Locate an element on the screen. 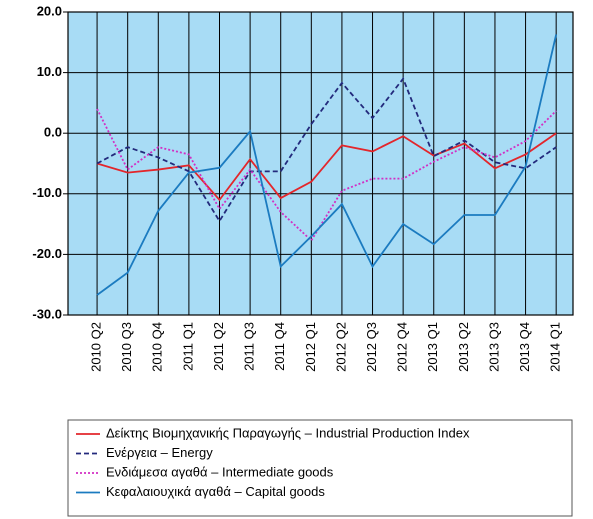  legend-label: Ενδιάμεσα αγαθά – Intermediate goods is located at coordinates (220, 471).